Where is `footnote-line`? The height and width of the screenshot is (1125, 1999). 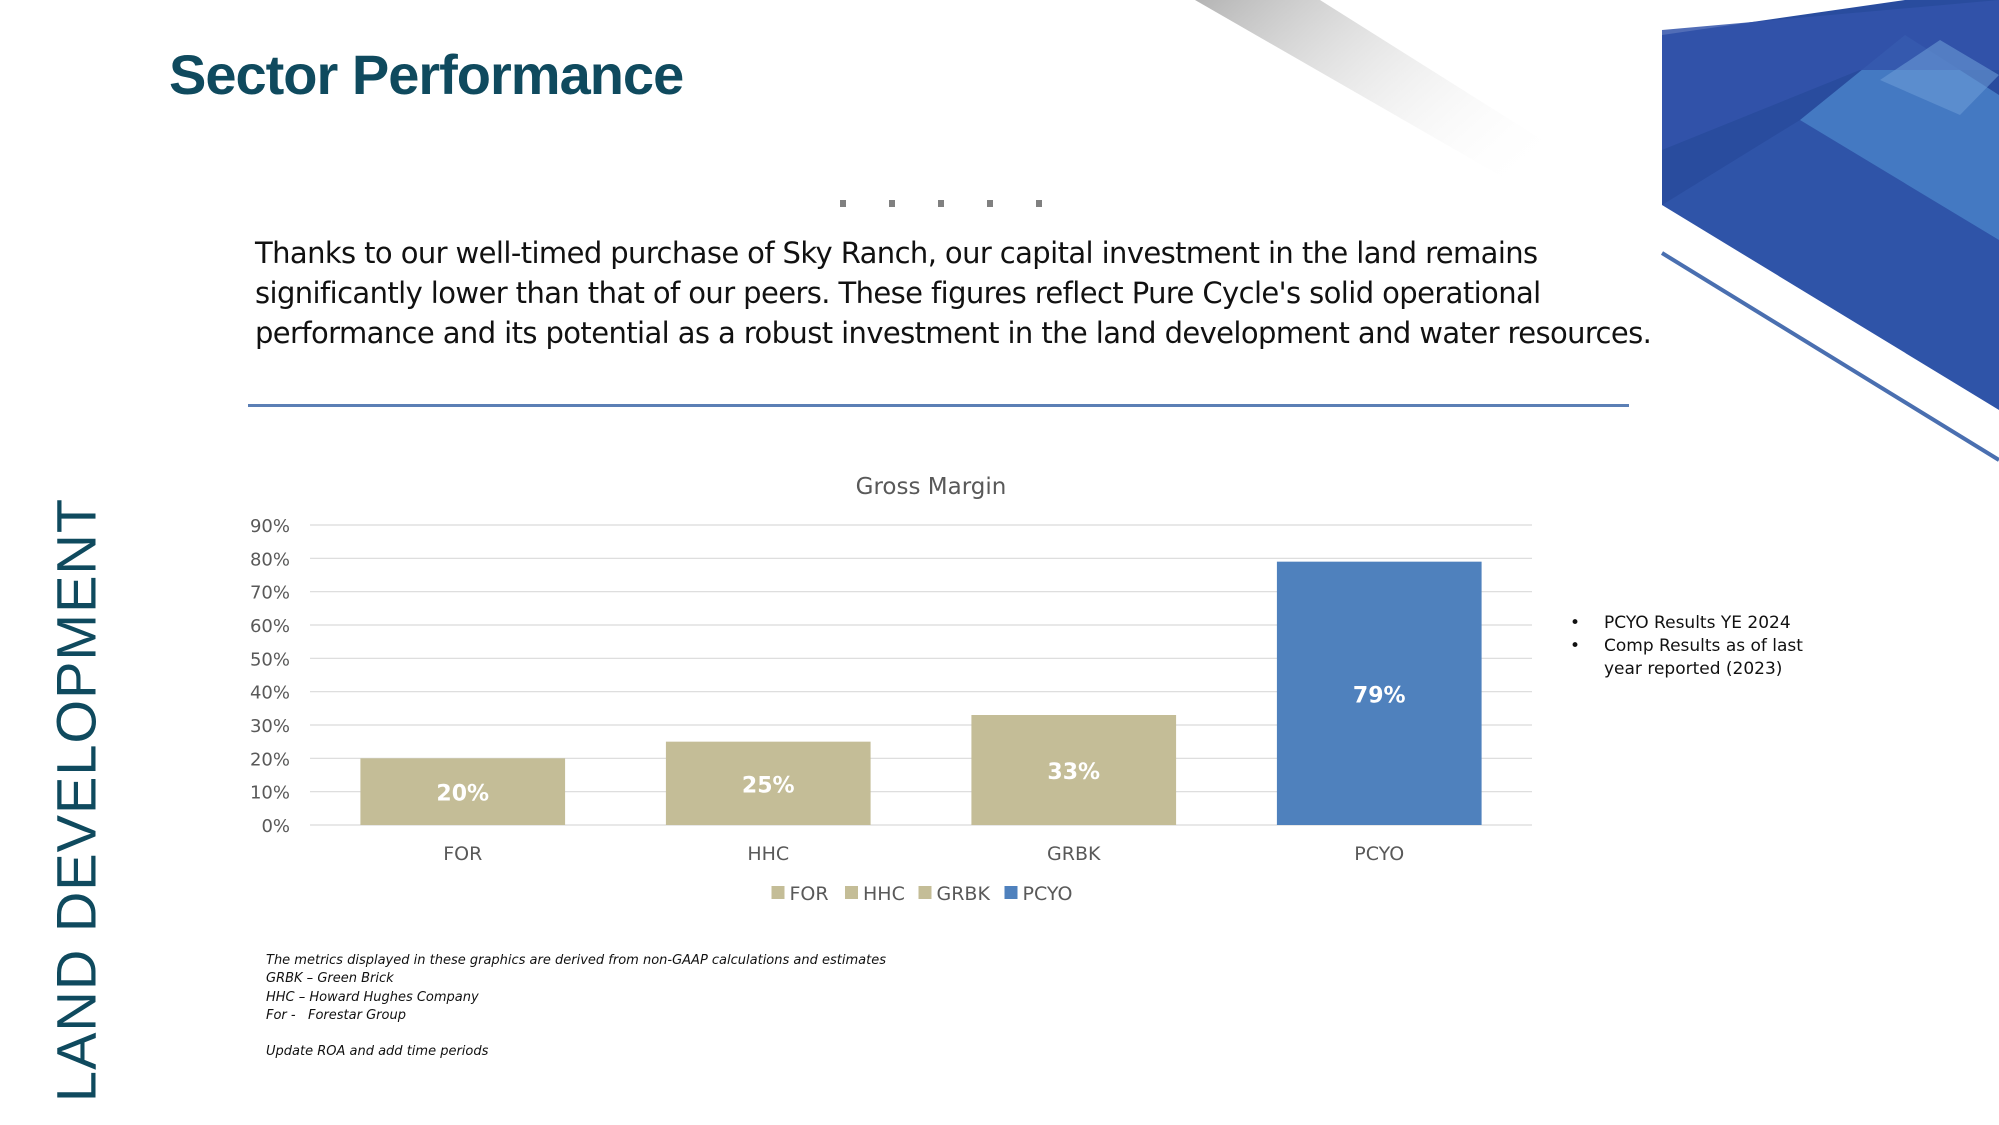
footnote-line is located at coordinates (576, 1034).